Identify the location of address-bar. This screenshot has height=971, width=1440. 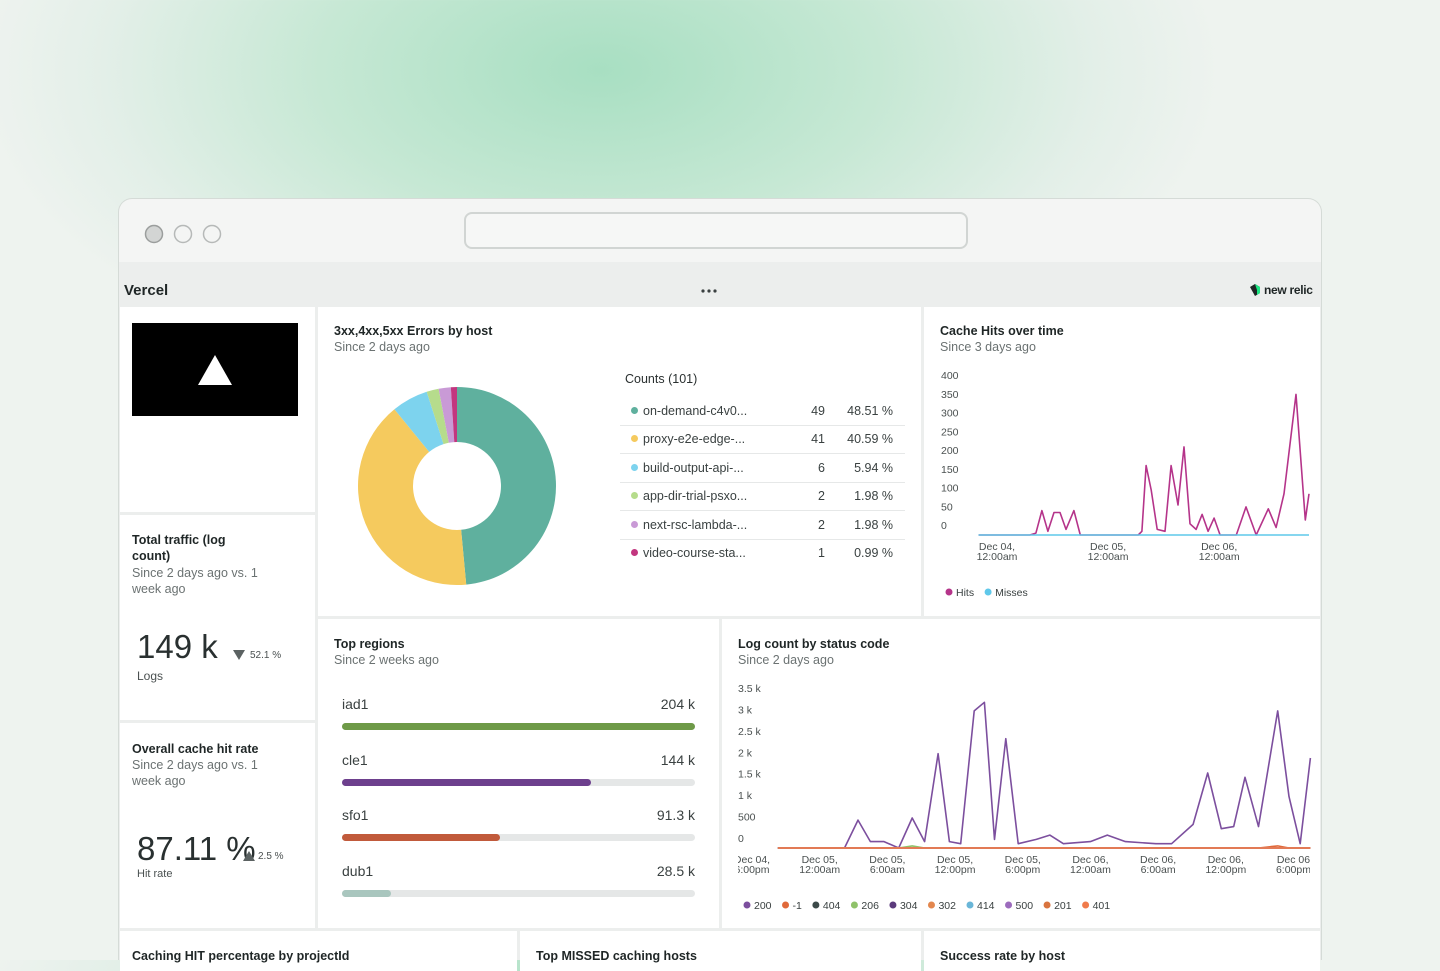
(716, 230).